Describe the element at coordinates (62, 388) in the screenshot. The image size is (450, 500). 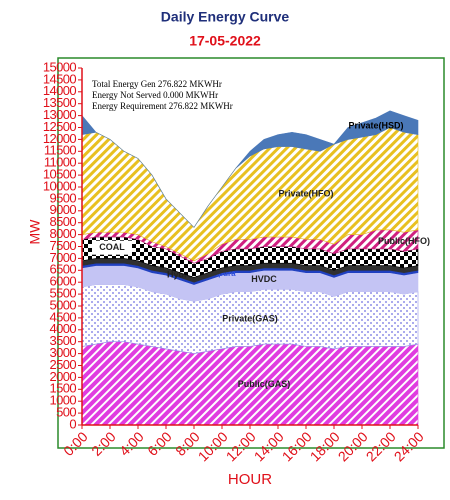
I see `y-tick-label: 1500` at that location.